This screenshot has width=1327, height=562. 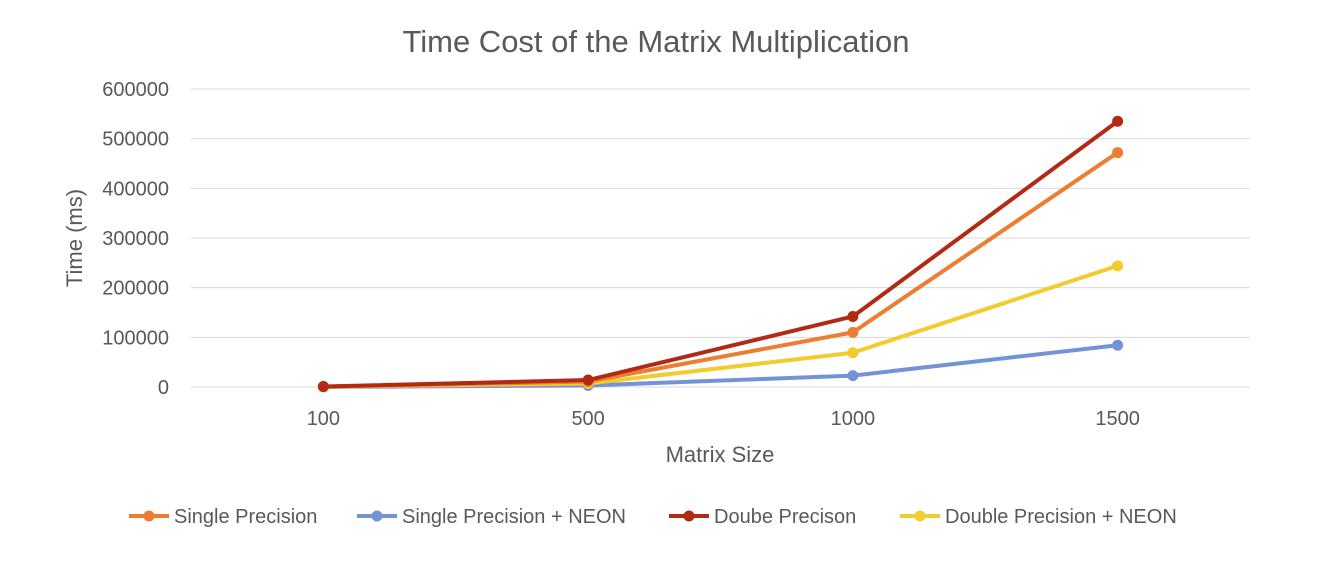 I want to click on x-tick-label: 500, so click(x=587, y=419).